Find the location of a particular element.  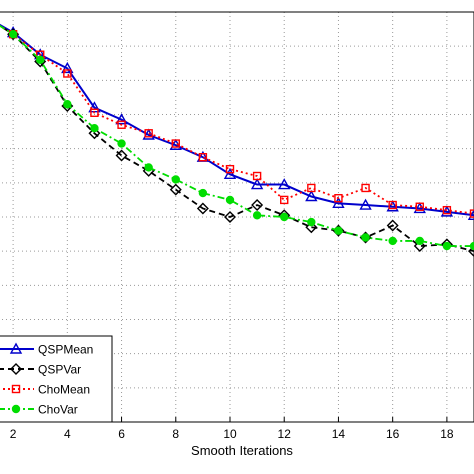

x-tick-label: 10 is located at coordinates (230, 434).